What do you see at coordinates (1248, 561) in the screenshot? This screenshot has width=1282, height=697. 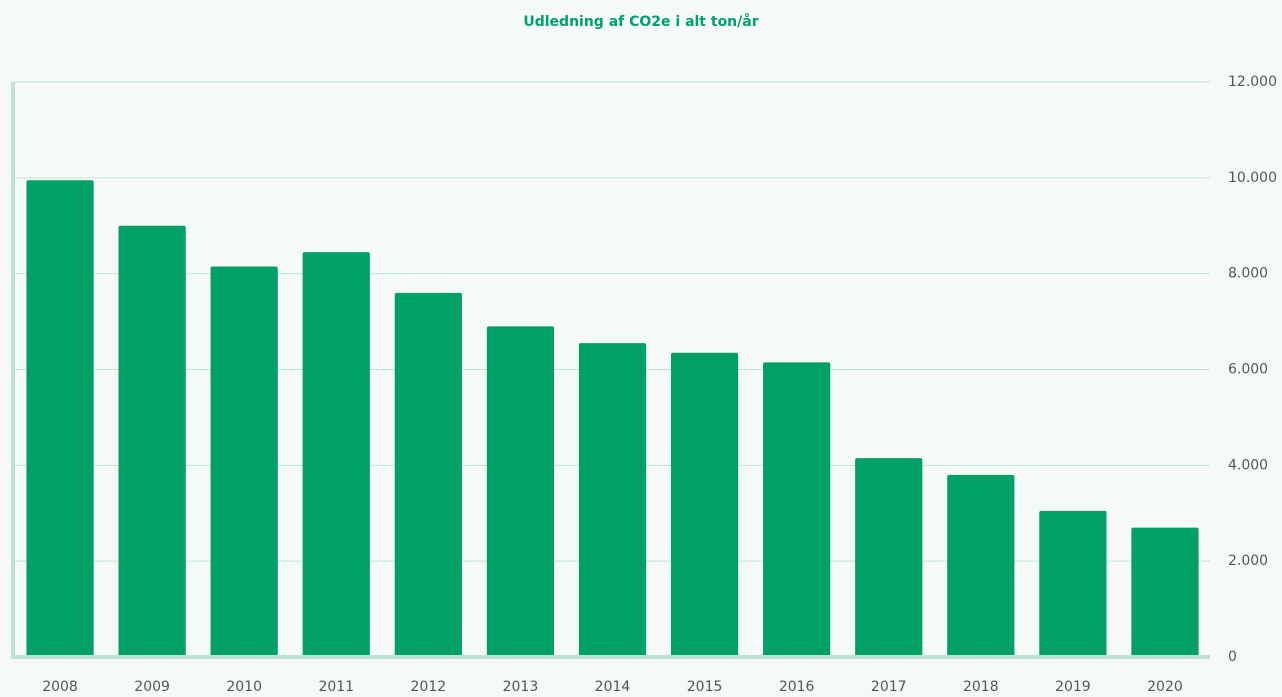 I see `y-tick-label: 2.000` at bounding box center [1248, 561].